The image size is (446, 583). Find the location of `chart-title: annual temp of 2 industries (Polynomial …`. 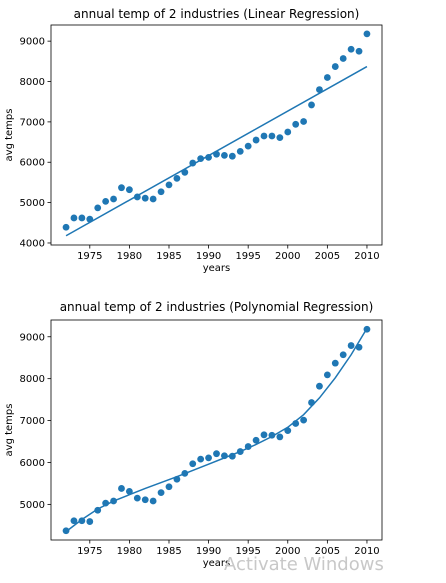

chart-title: annual temp of 2 industries (Polynomial … is located at coordinates (217, 307).